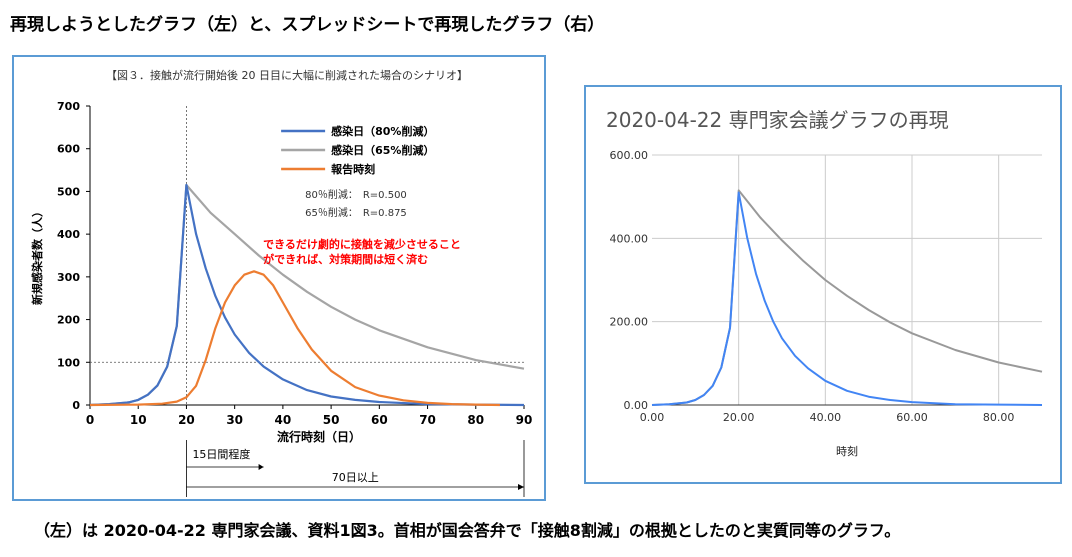 This screenshot has width=1072, height=557. I want to click on x-tick-label: 40.00, so click(826, 417).